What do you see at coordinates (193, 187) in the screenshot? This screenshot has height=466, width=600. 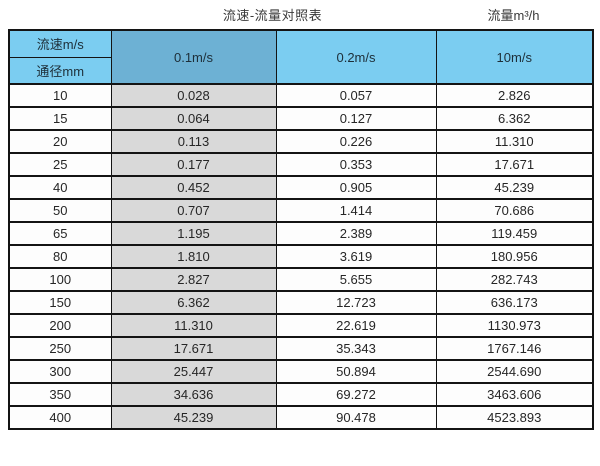 I see `cell-flow-0-1ms: 0.452` at bounding box center [193, 187].